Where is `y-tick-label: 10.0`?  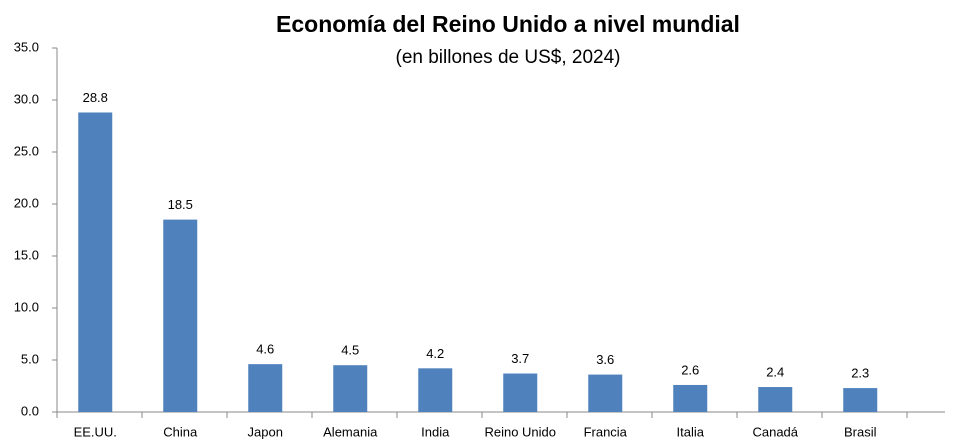
y-tick-label: 10.0 is located at coordinates (26, 306).